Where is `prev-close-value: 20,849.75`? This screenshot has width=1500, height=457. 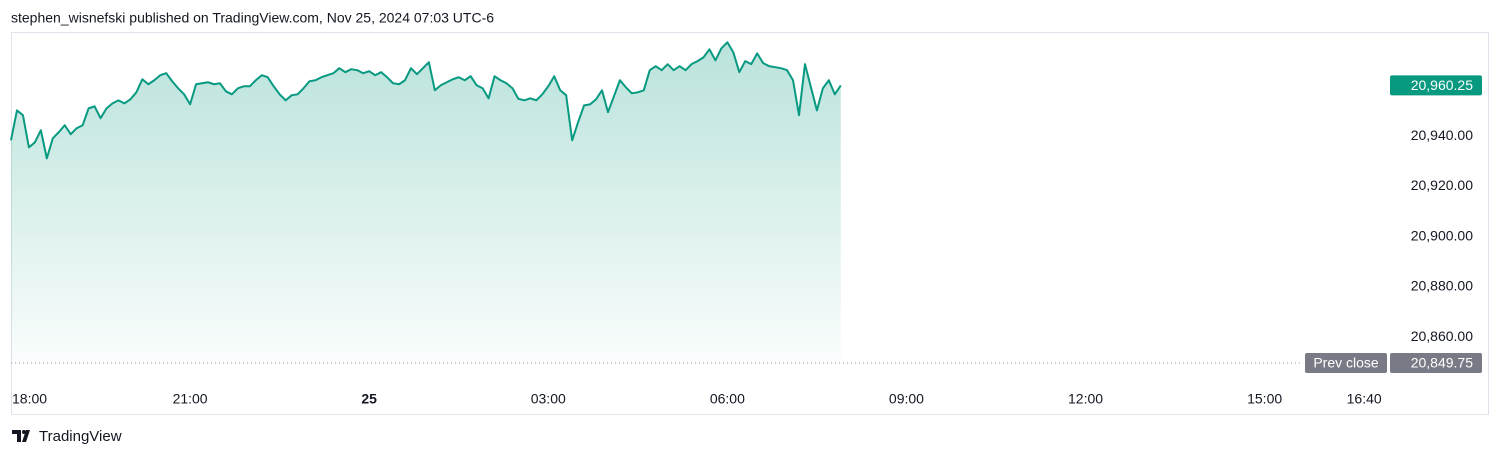
prev-close-value: 20,849.75 is located at coordinates (1442, 363).